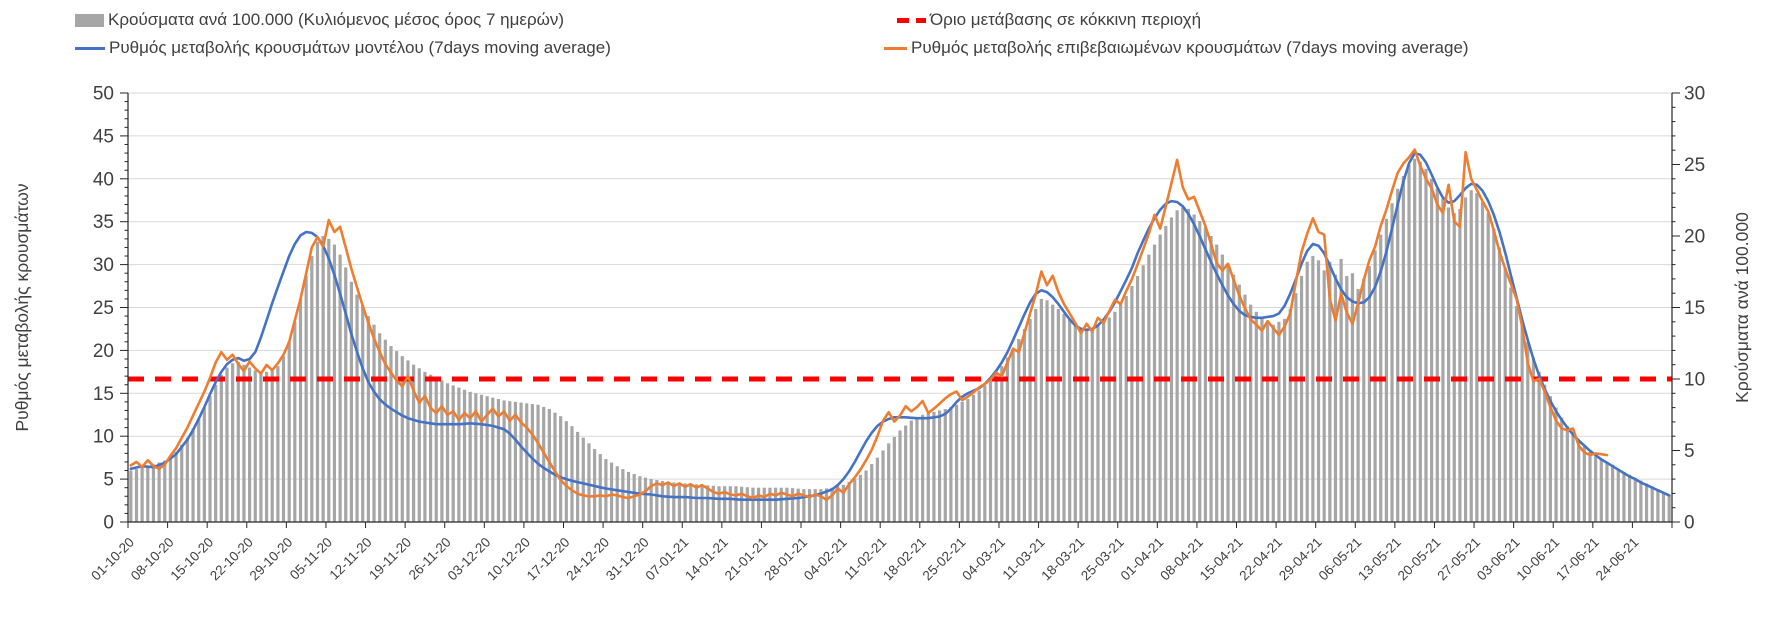 The width and height of the screenshot is (1771, 621). I want to click on legend-label-threshold: Όριο μετάβασης σε κόκκινη περιοχή, so click(1066, 19).